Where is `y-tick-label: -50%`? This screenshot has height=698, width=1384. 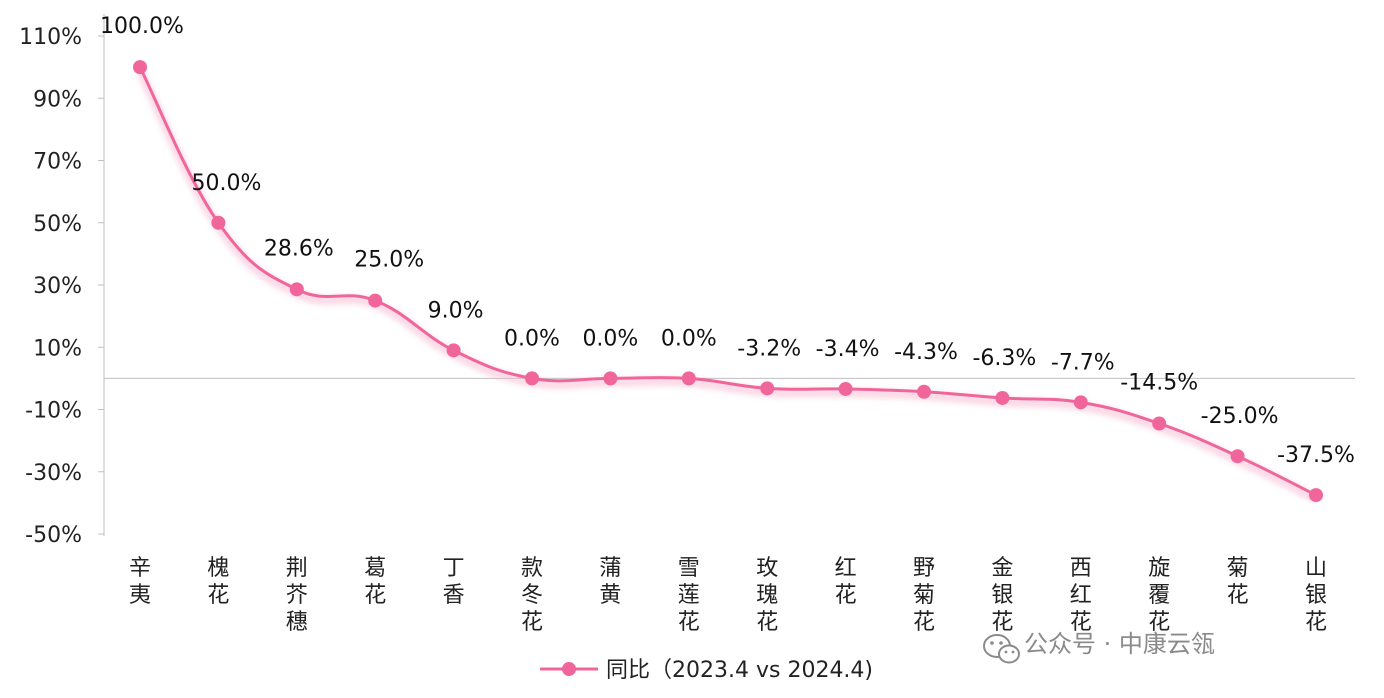
y-tick-label: -50% is located at coordinates (53, 535).